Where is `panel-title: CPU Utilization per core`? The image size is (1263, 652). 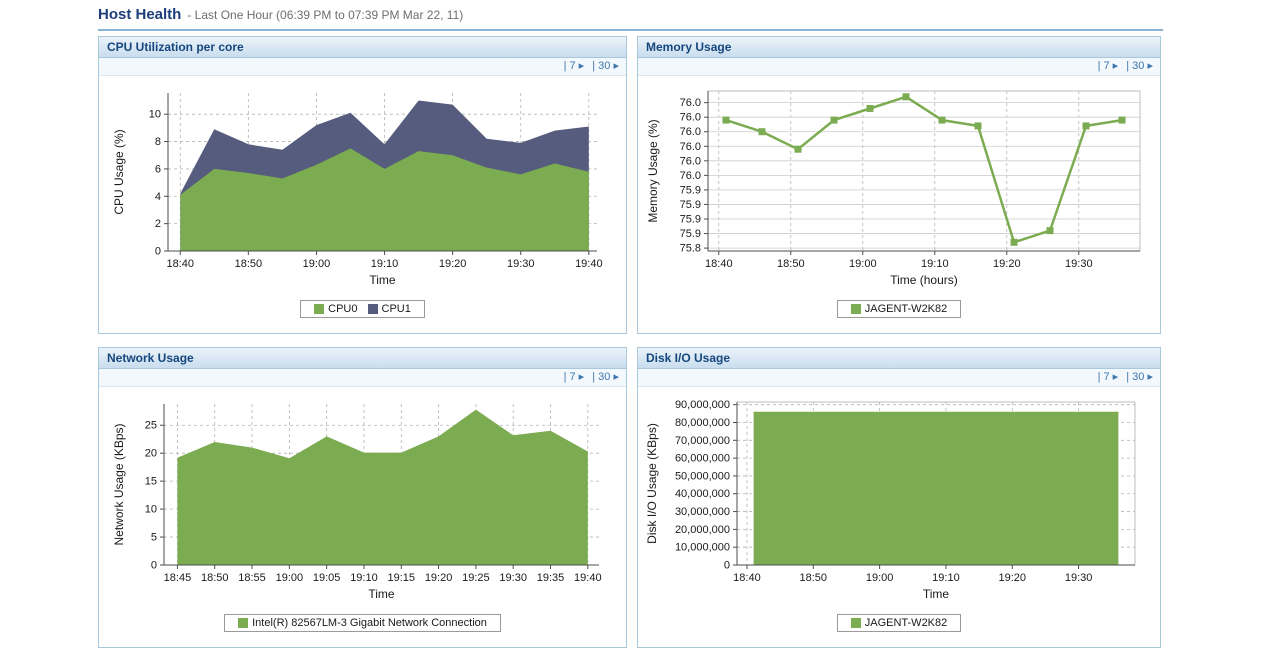
panel-title: CPU Utilization per core is located at coordinates (362, 47).